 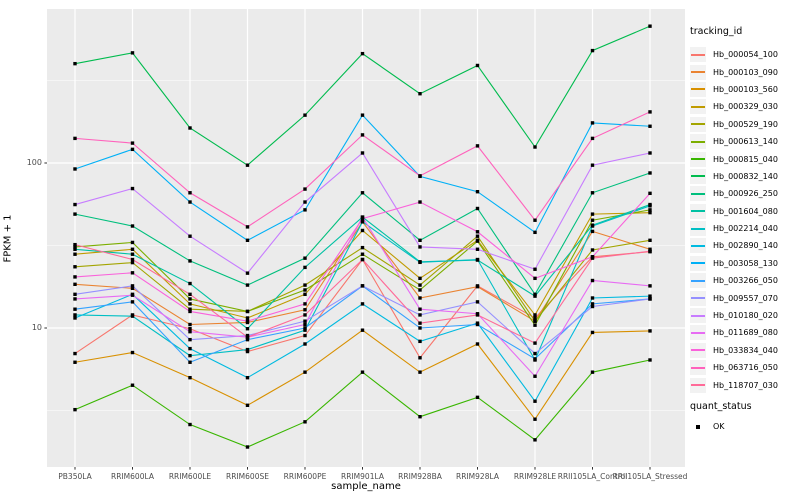 I want to click on black-square-point-icon, so click(x=698, y=426).